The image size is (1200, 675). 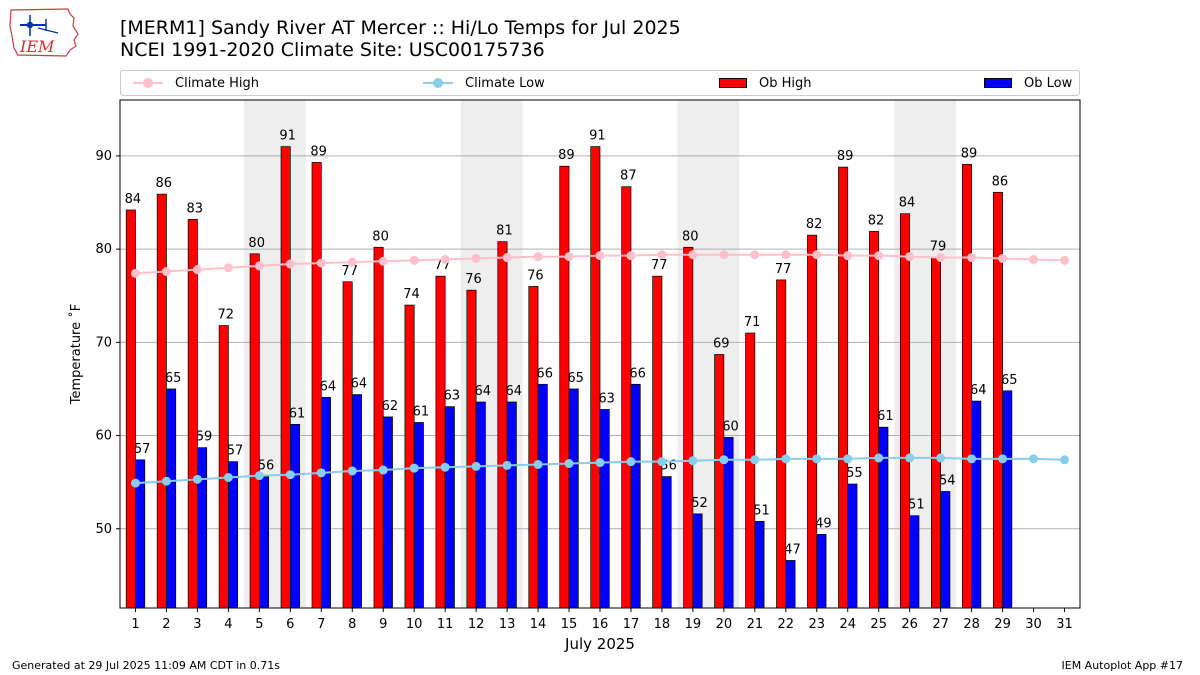 I want to click on ob-low-label-16: 63, so click(x=606, y=398).